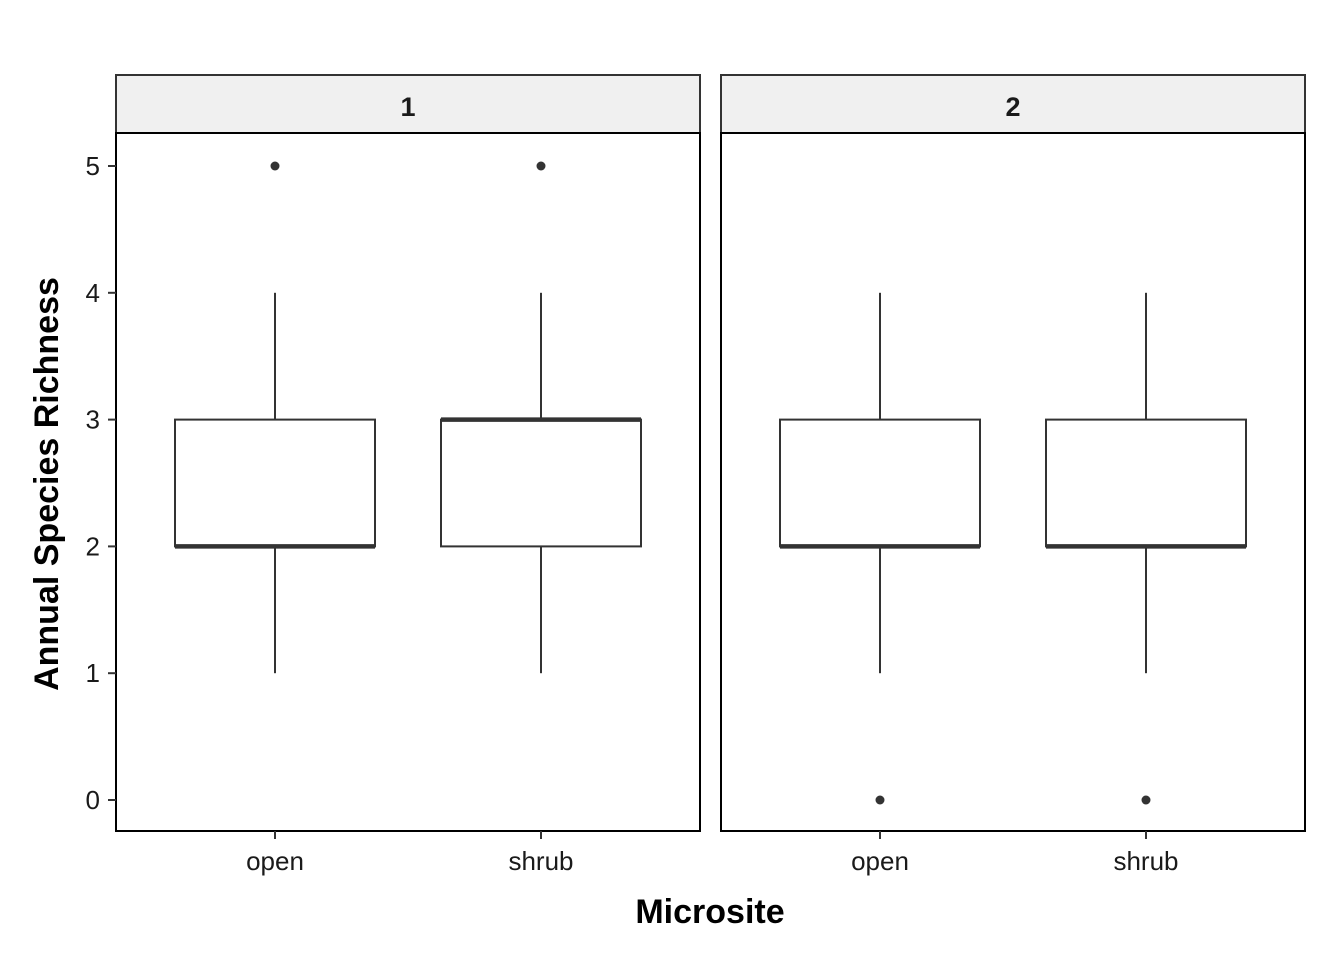  I want to click on y-tick-label: 2, so click(93, 546).